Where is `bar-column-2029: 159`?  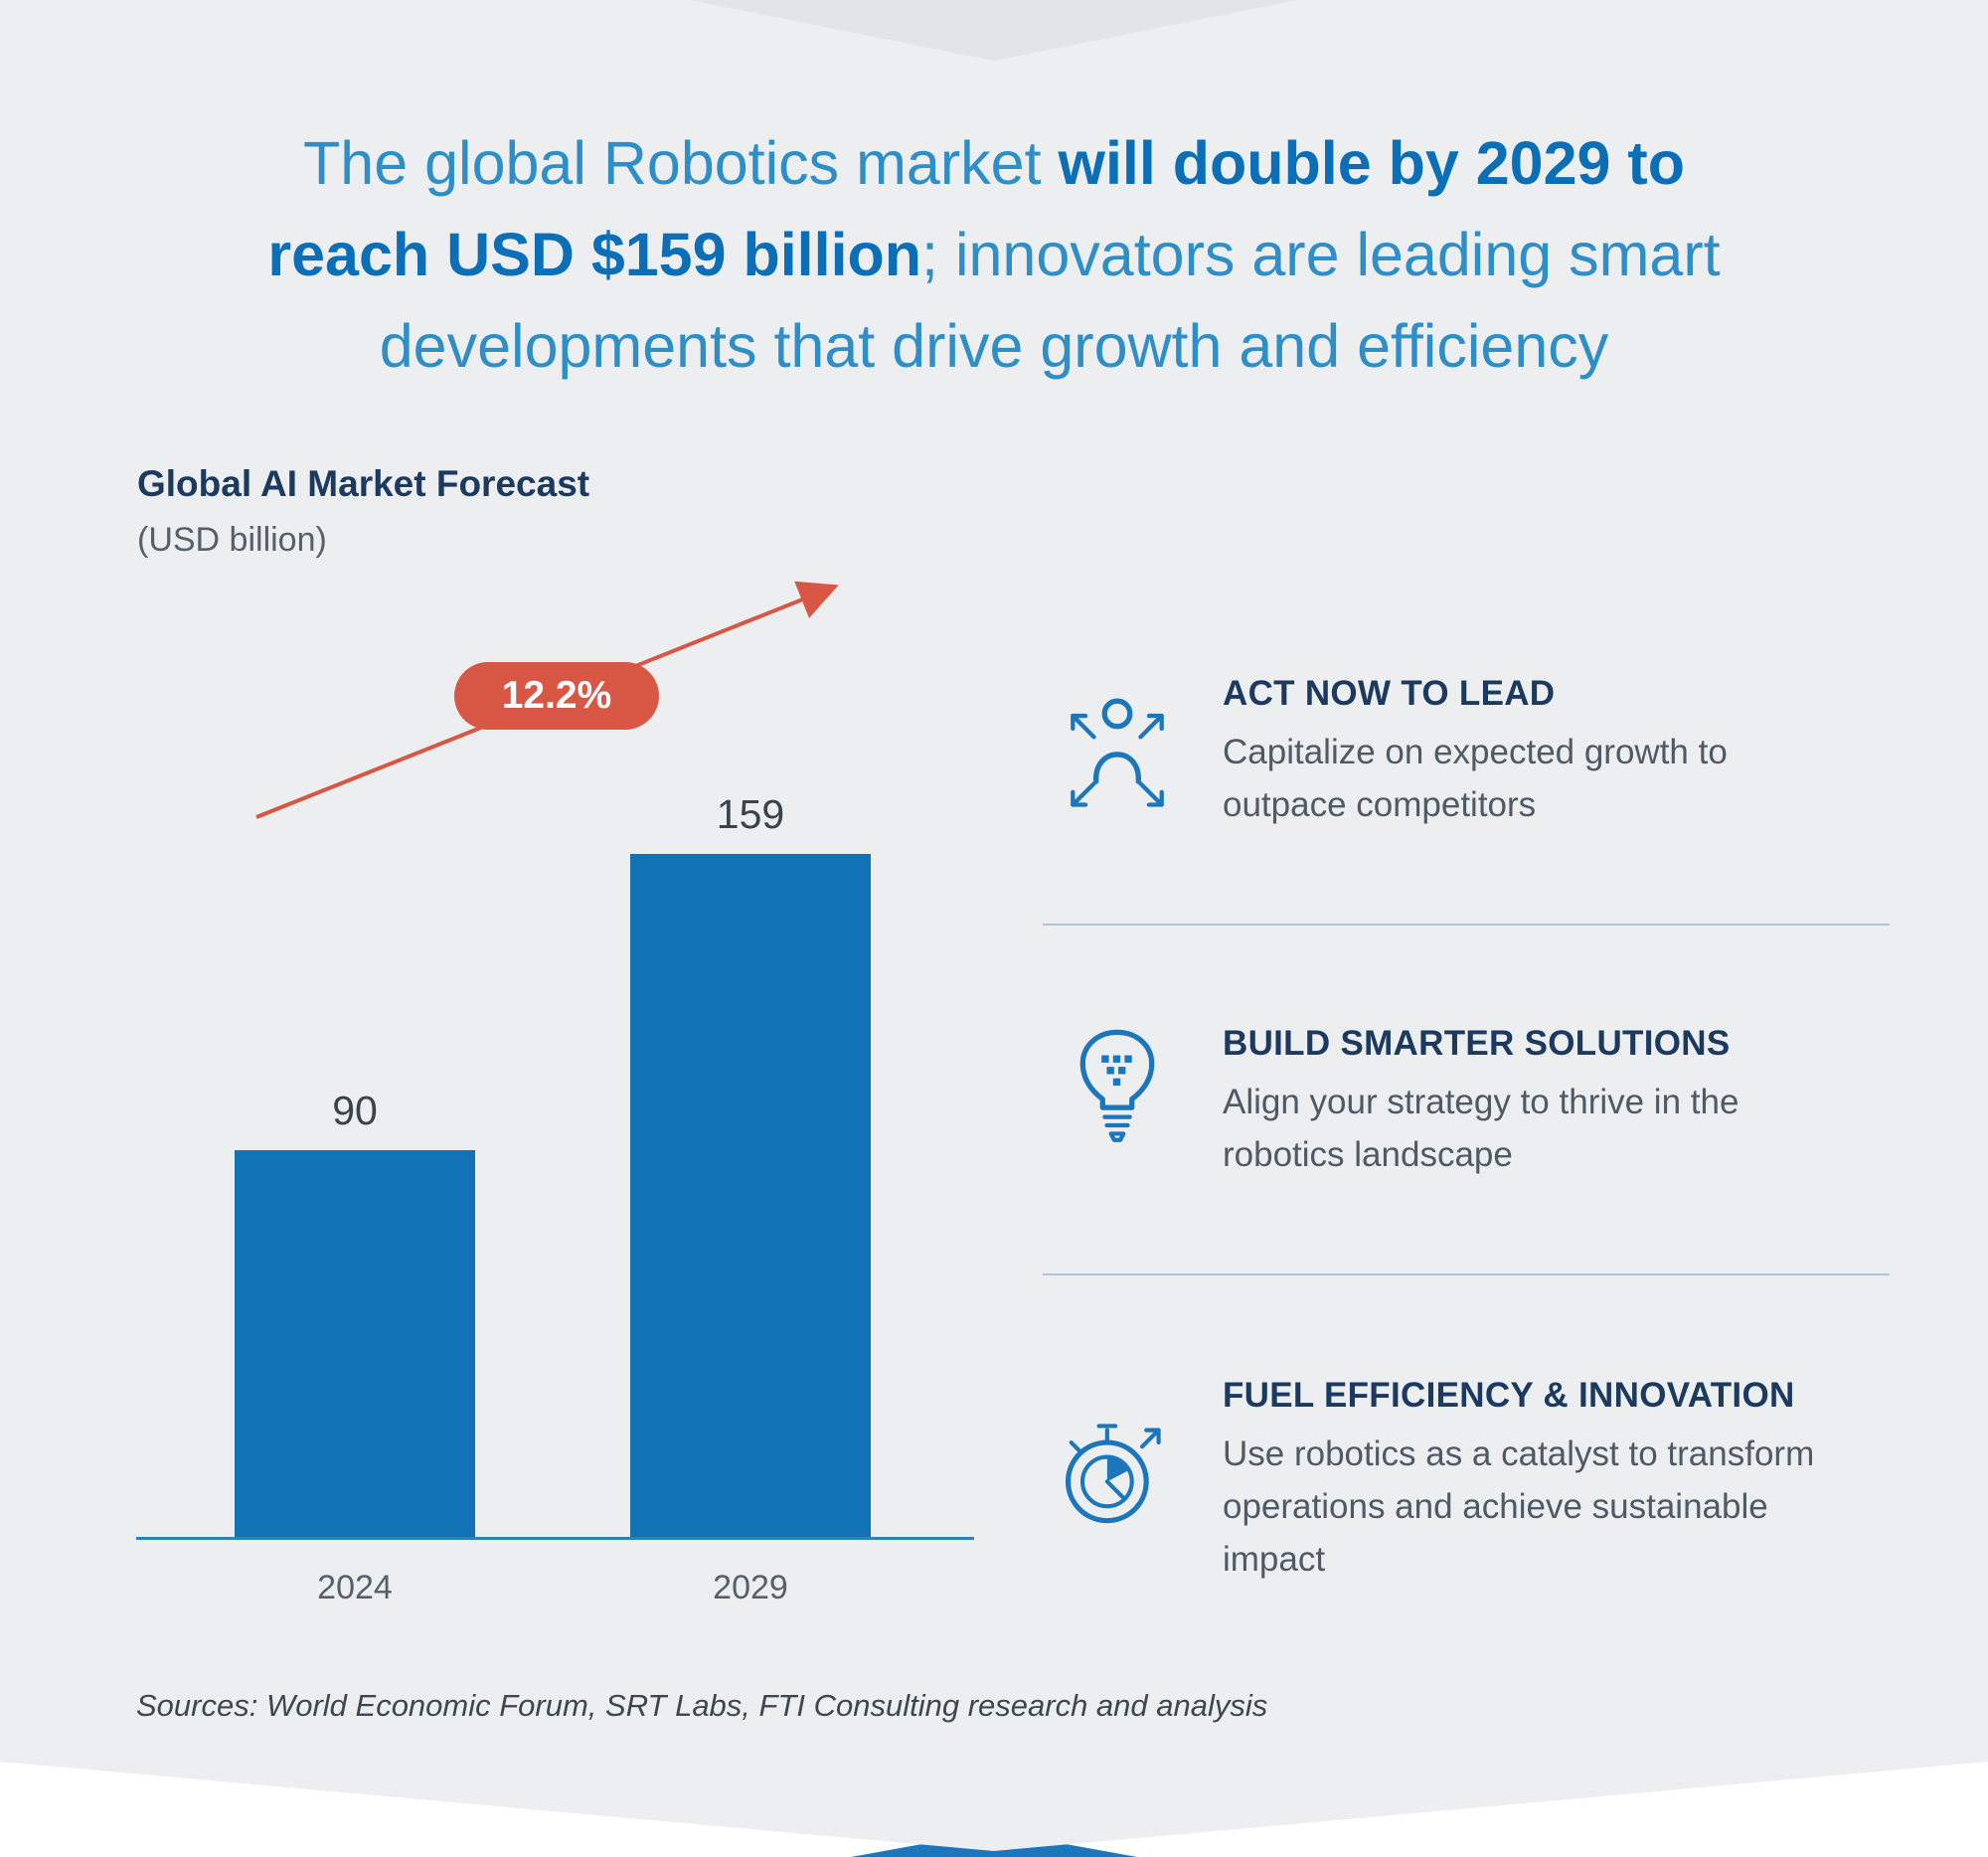 bar-column-2029: 159 is located at coordinates (750, 1164).